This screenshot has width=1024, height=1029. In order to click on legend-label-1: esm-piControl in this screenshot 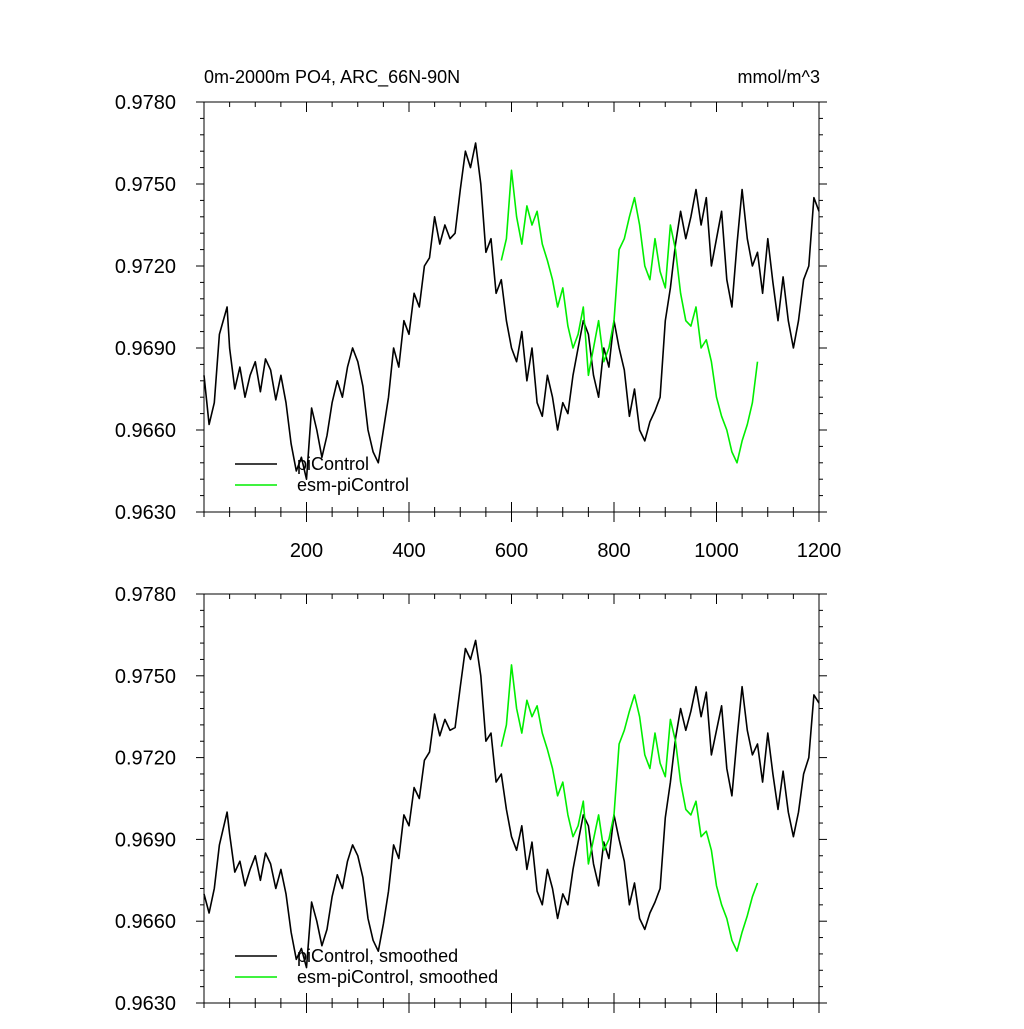, I will do `click(353, 485)`.